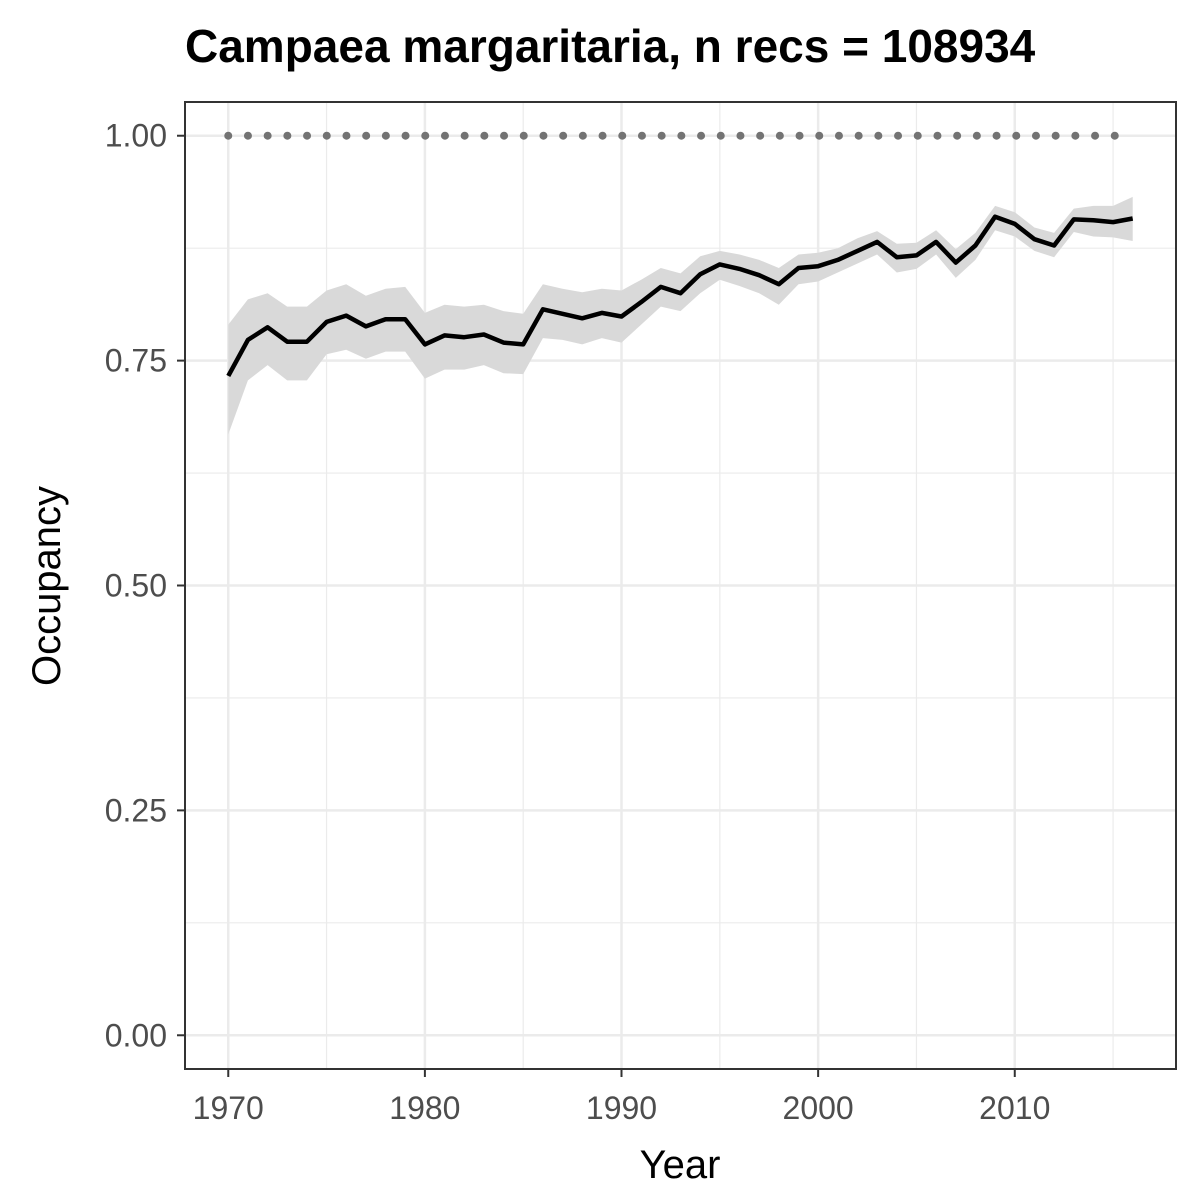 The height and width of the screenshot is (1200, 1200). I want to click on y-tick-label: 0.75, so click(136, 361).